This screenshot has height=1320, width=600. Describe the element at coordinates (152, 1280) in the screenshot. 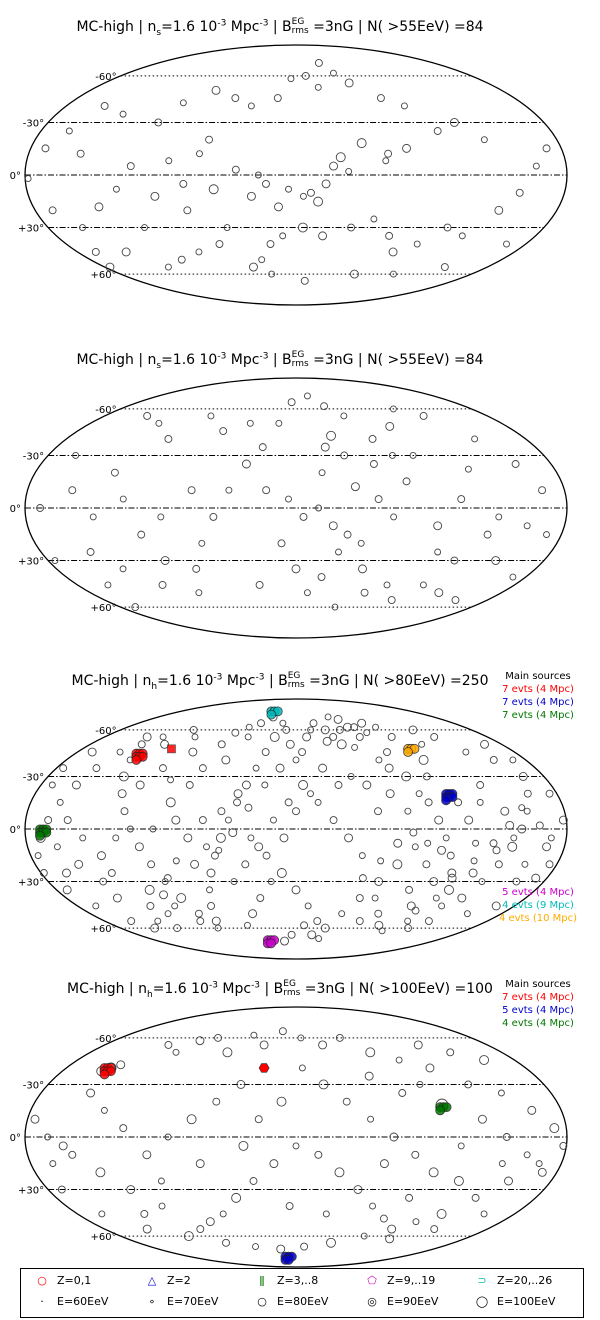

I see `legend-symbol: △` at that location.